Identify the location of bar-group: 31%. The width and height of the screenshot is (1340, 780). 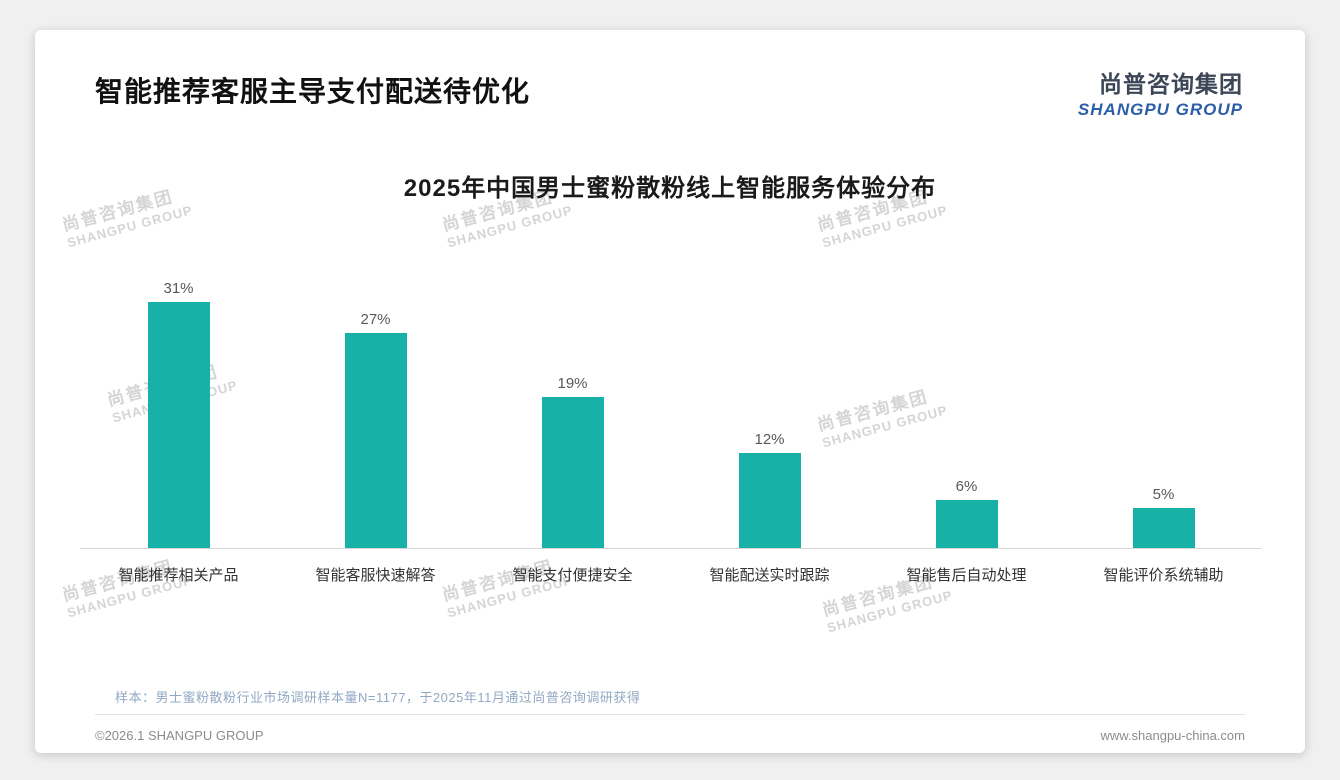
(178, 414).